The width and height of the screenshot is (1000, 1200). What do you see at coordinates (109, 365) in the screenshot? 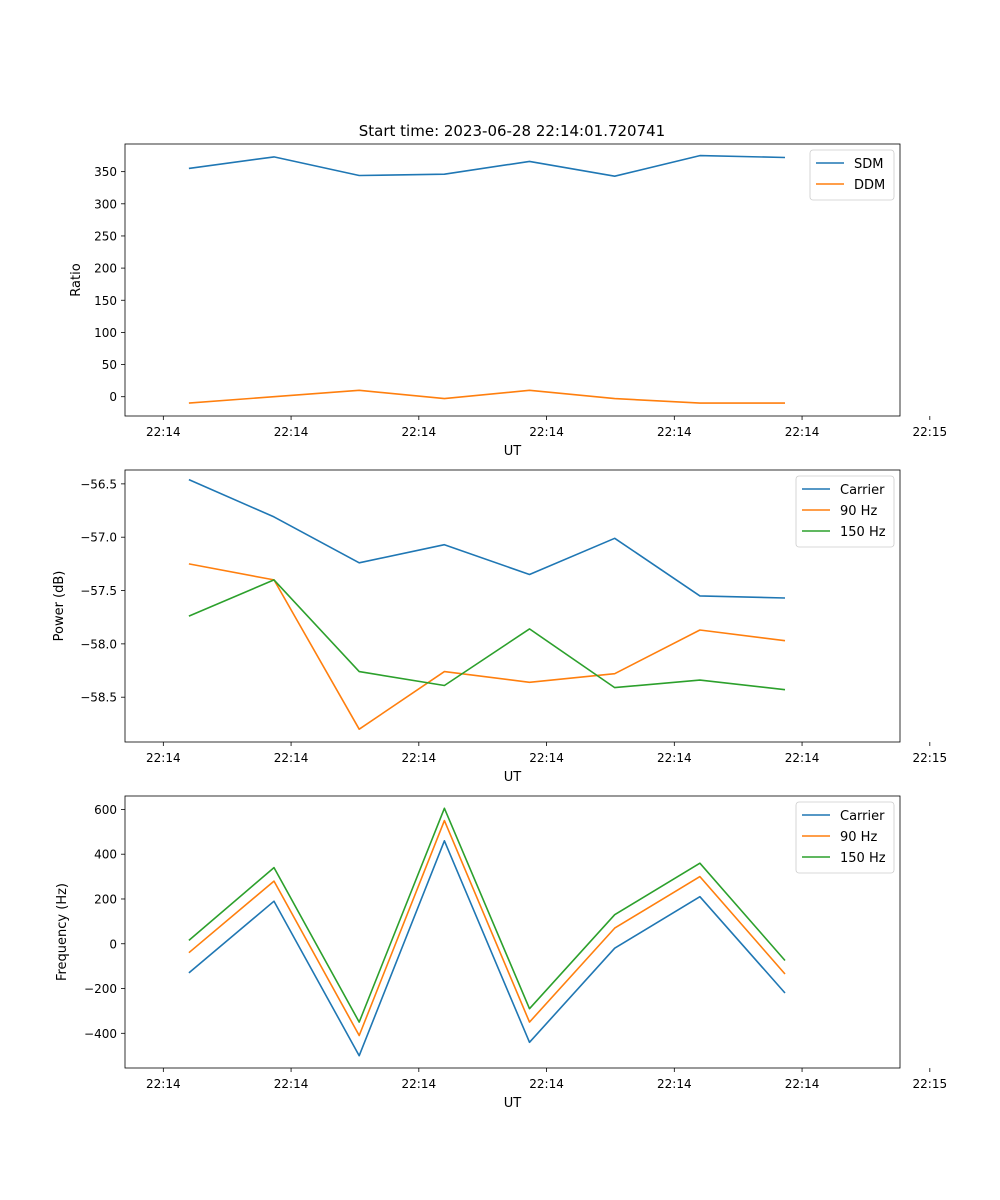
I see `y-tick-label: 50` at bounding box center [109, 365].